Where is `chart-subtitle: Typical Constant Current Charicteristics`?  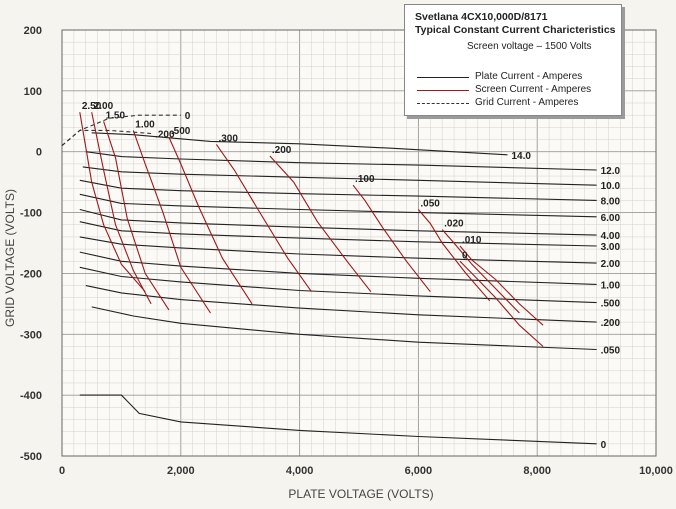
chart-subtitle: Typical Constant Current Charicteristics is located at coordinates (515, 30).